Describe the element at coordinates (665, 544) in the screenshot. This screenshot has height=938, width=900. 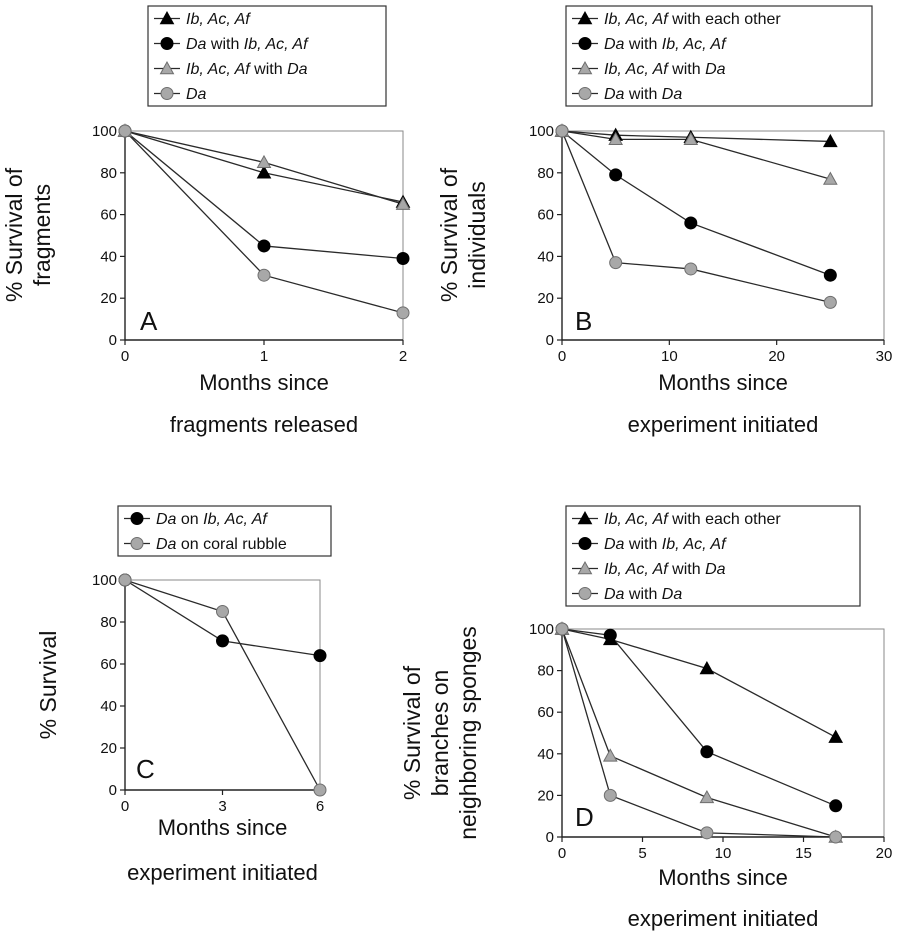
I see `panel-d-legend-label: Da with Ib, Ac, Af` at that location.